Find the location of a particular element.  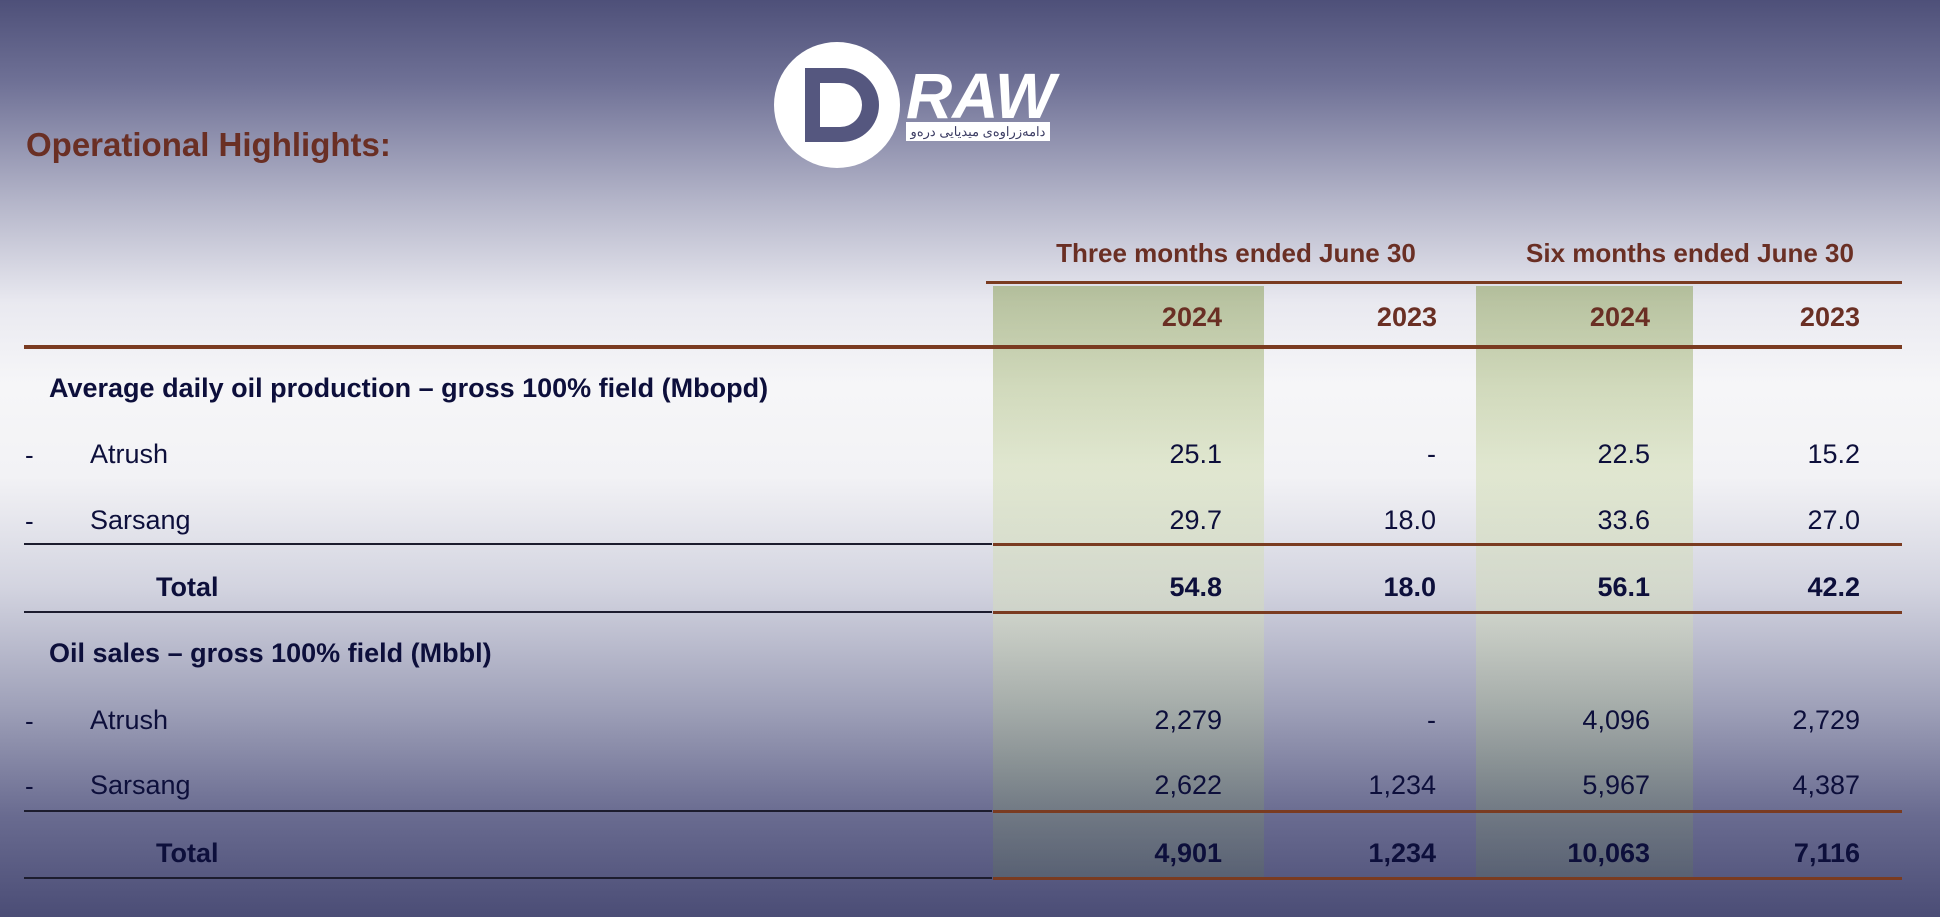

cell-value: 4,096 is located at coordinates (1616, 720).